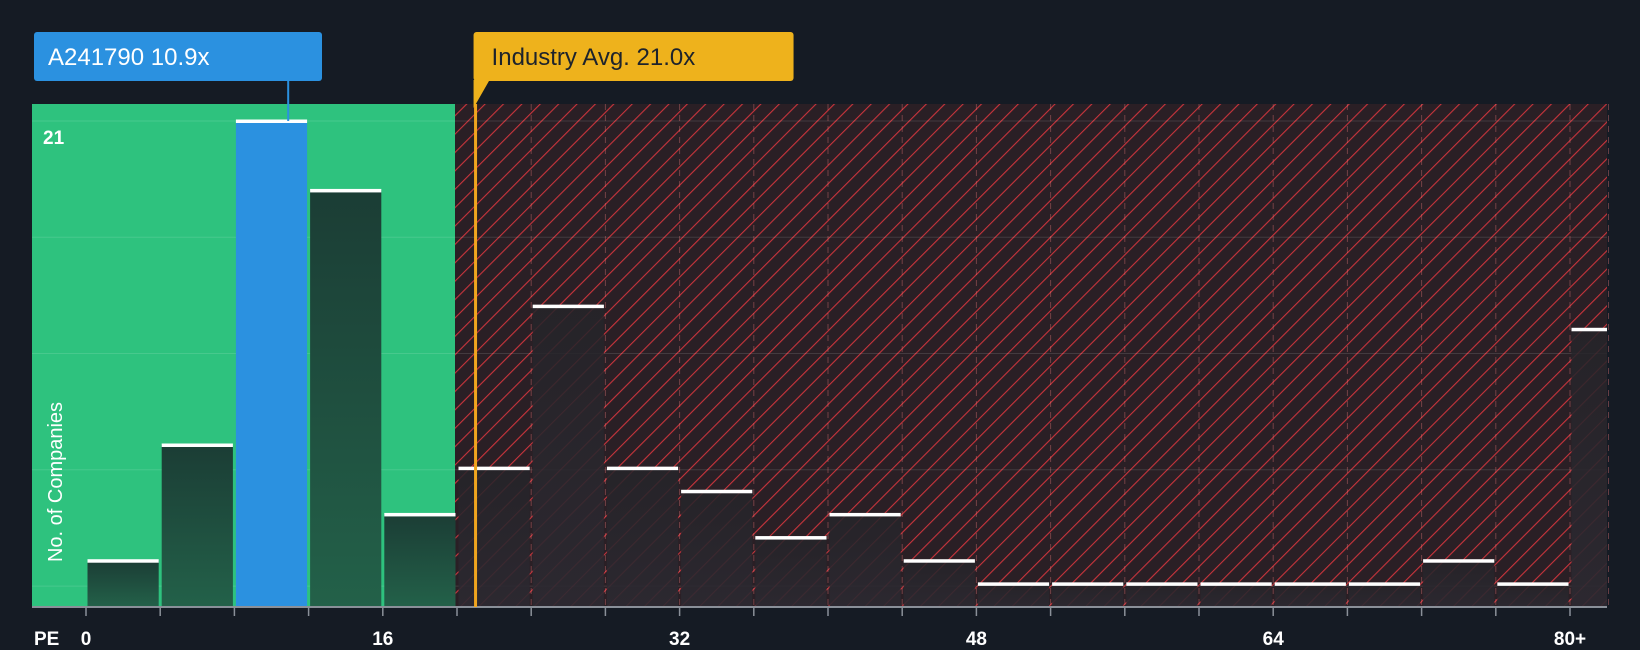  What do you see at coordinates (833, 628) in the screenshot?
I see `x-ticks: 0 16 32 48 64 80+` at bounding box center [833, 628].